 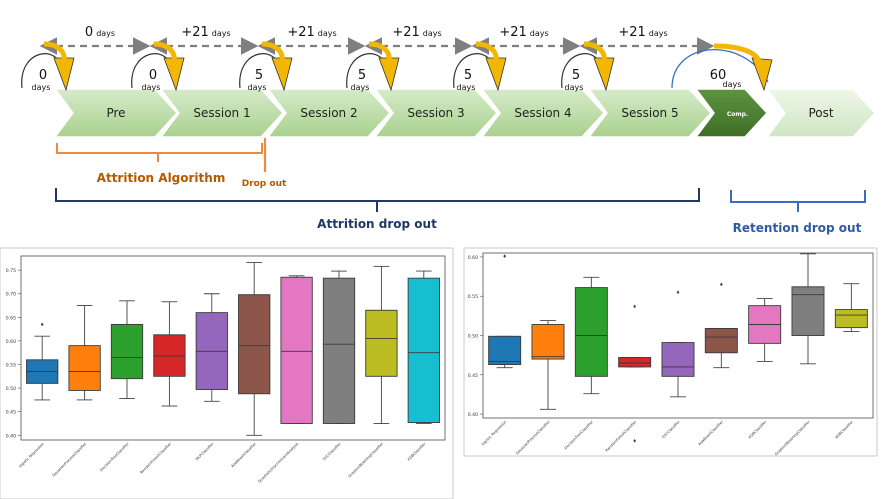 I want to click on attrition-algorithm-bracket, so click(x=159, y=152).